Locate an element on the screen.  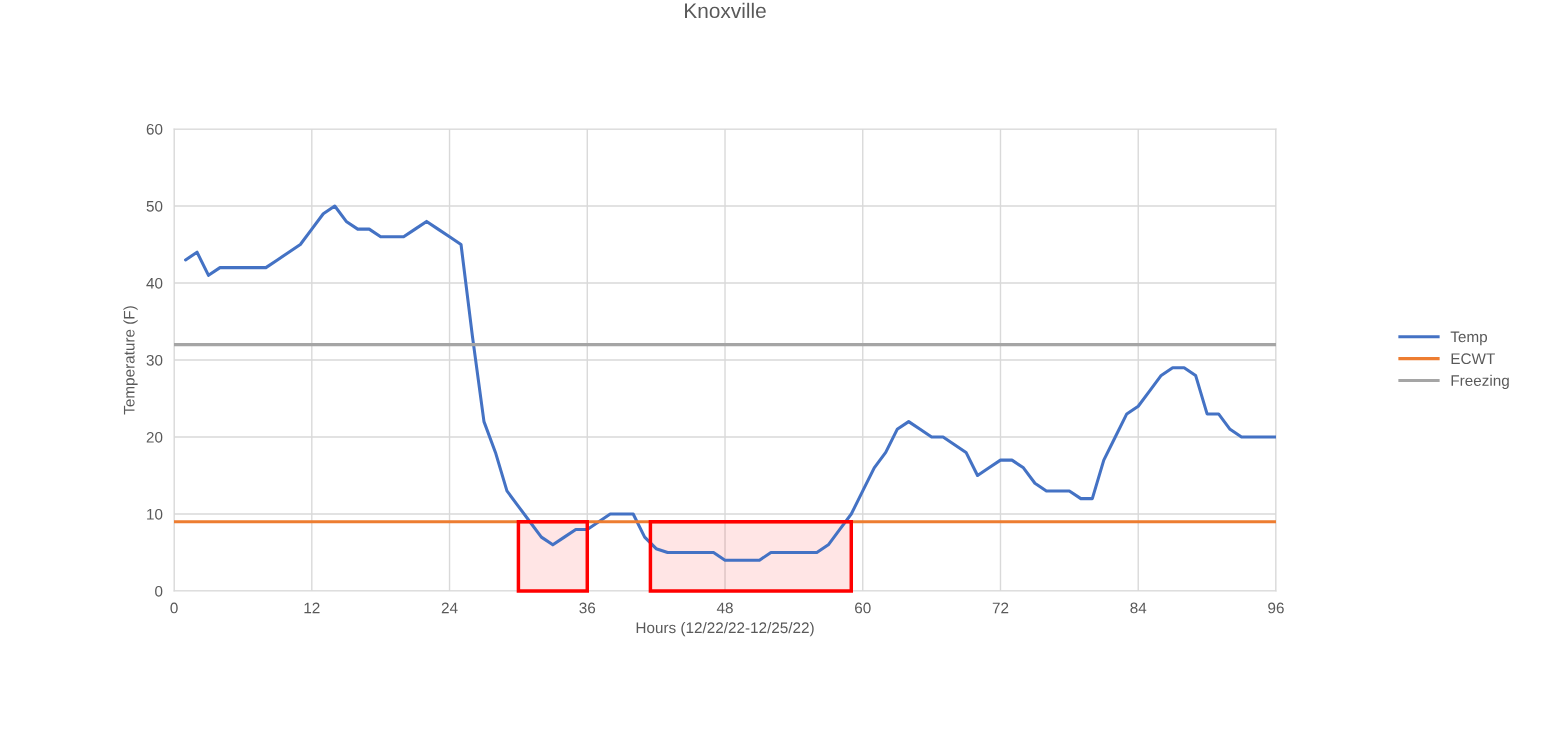
y-tick-label: 60 is located at coordinates (154, 129).